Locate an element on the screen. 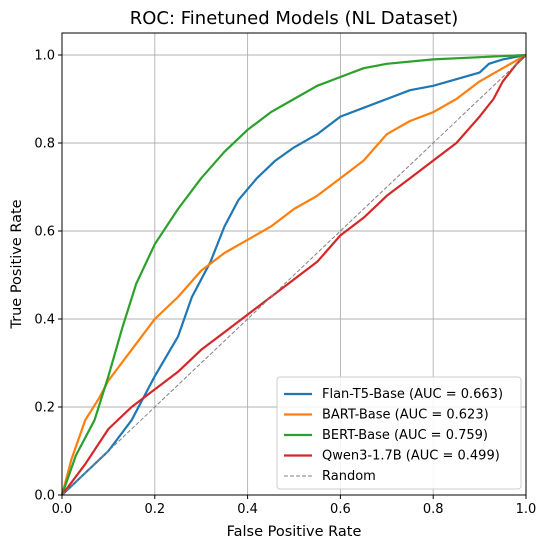  y-tick-label: 0.8 is located at coordinates (44, 144).